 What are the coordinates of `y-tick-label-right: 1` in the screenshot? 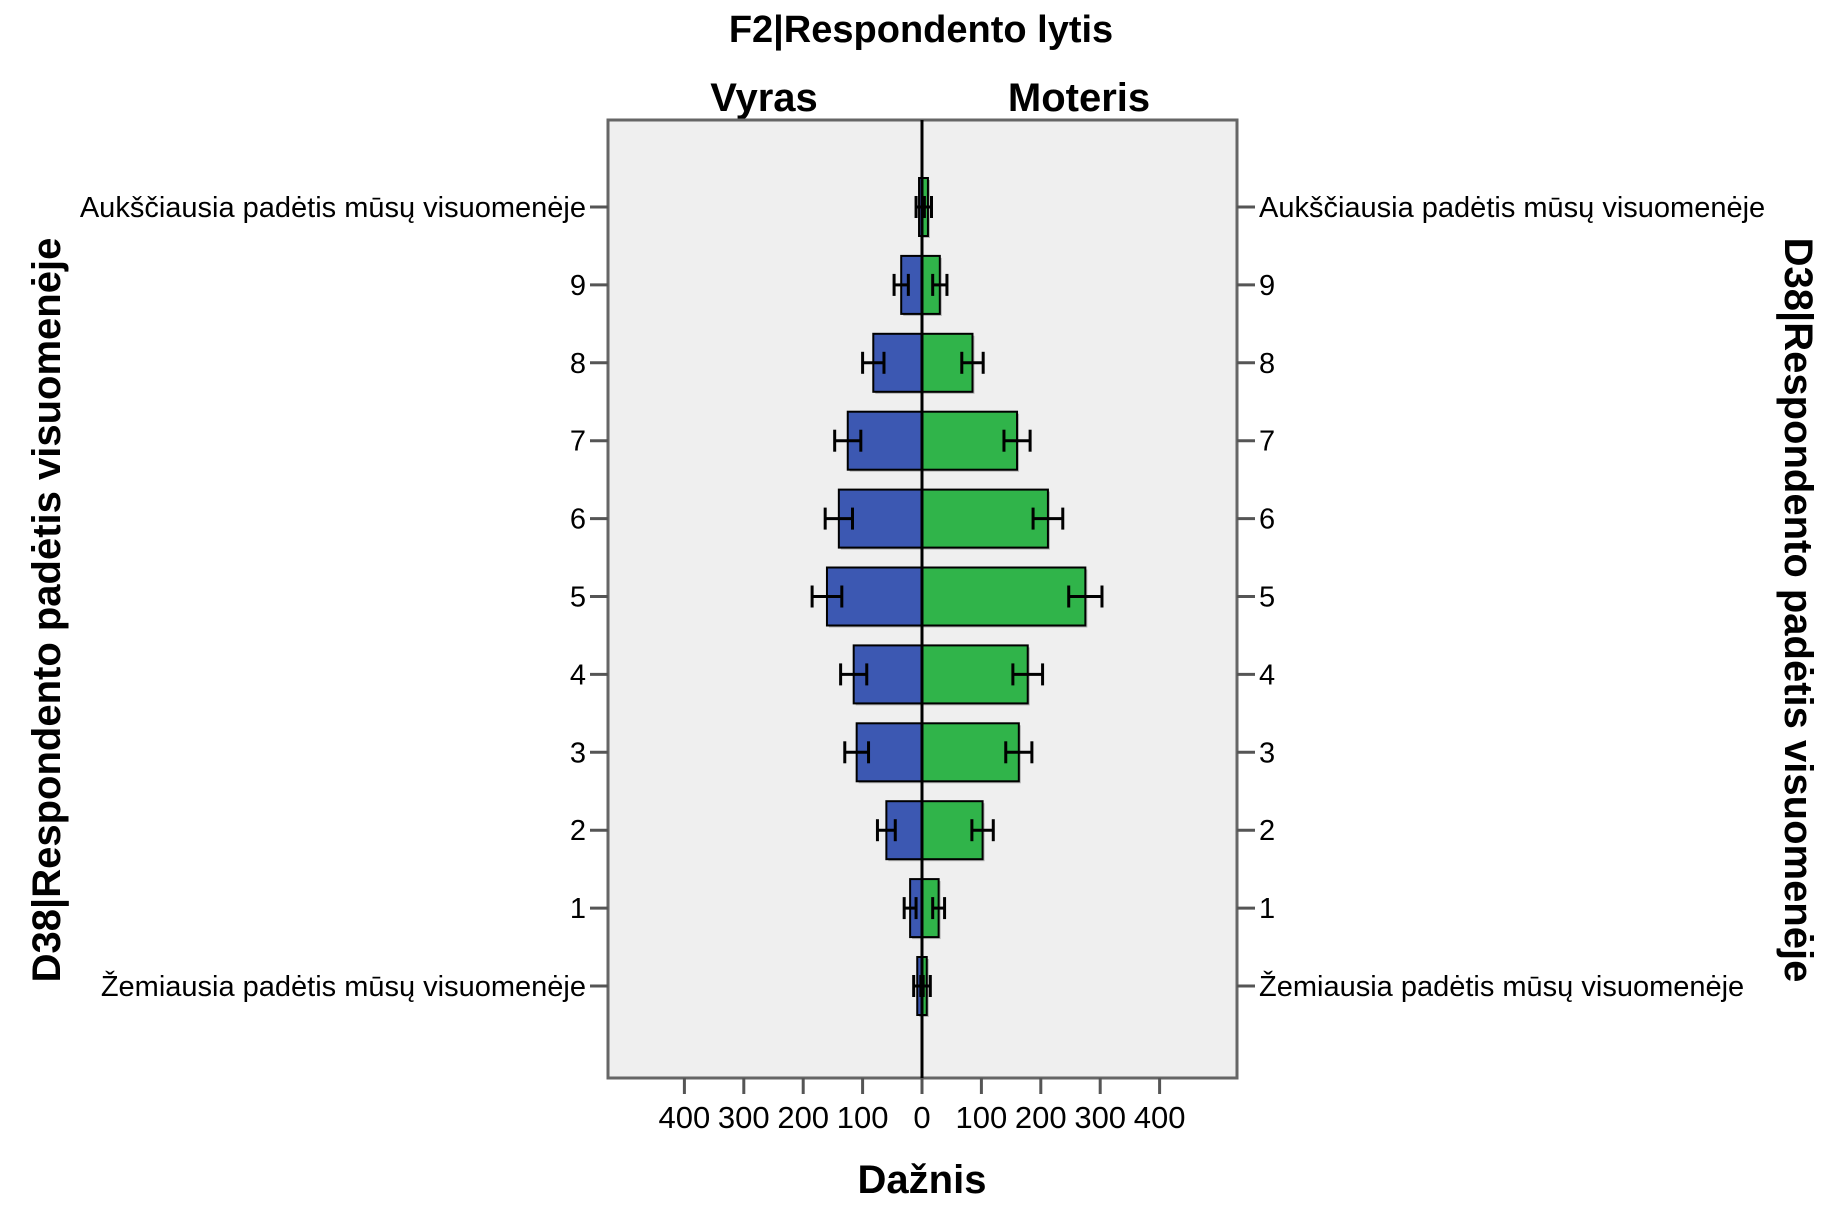 It's located at (1267, 909).